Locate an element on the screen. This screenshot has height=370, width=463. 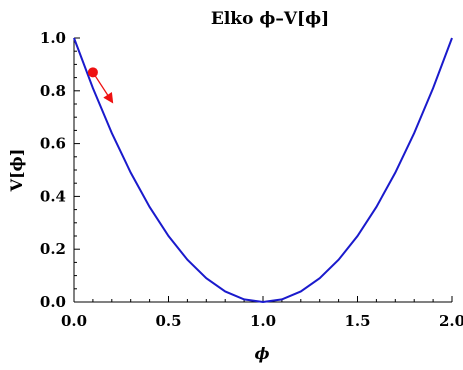
direction-arrow is located at coordinates (103, 87).